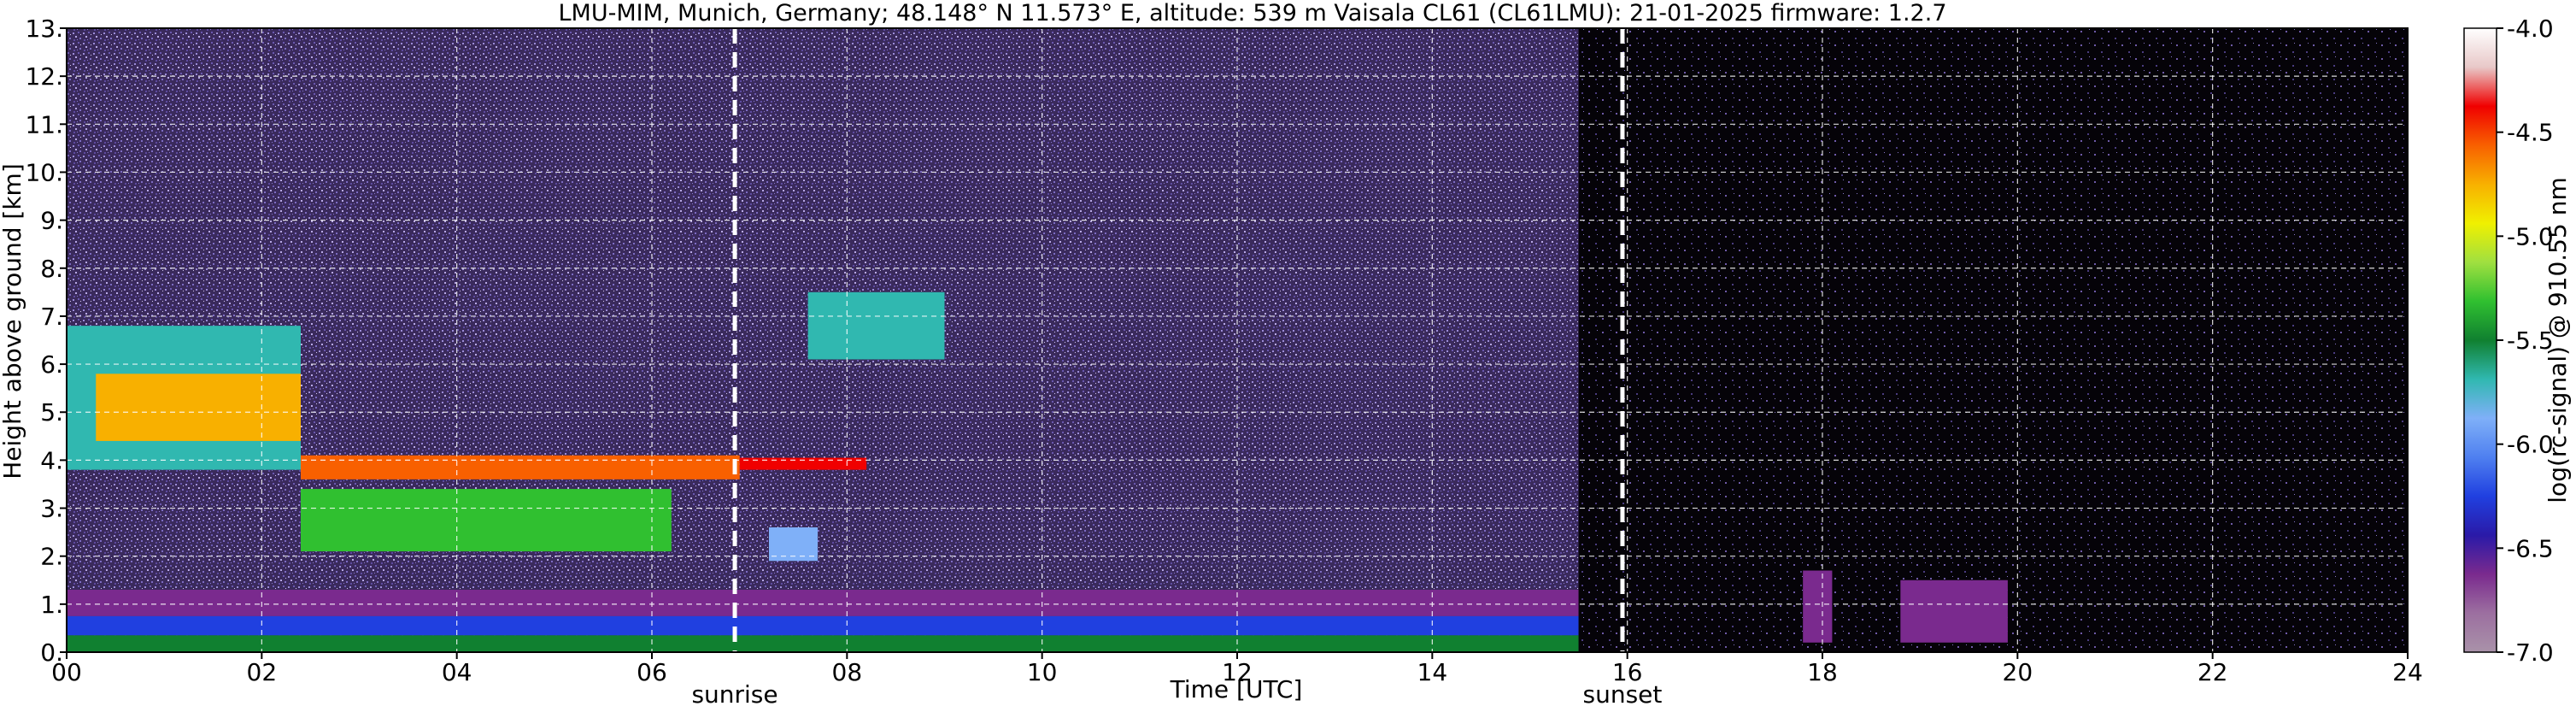  Describe the element at coordinates (44, 172) in the screenshot. I see `y-tick-label: 10.` at that location.